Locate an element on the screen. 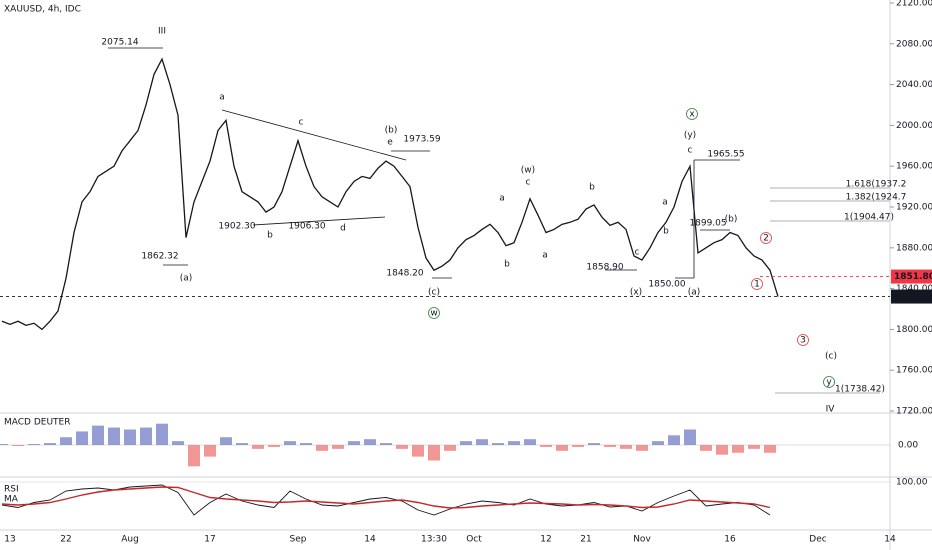 This screenshot has width=932, height=550. wave-label: 1(1738.42) is located at coordinates (860, 390).